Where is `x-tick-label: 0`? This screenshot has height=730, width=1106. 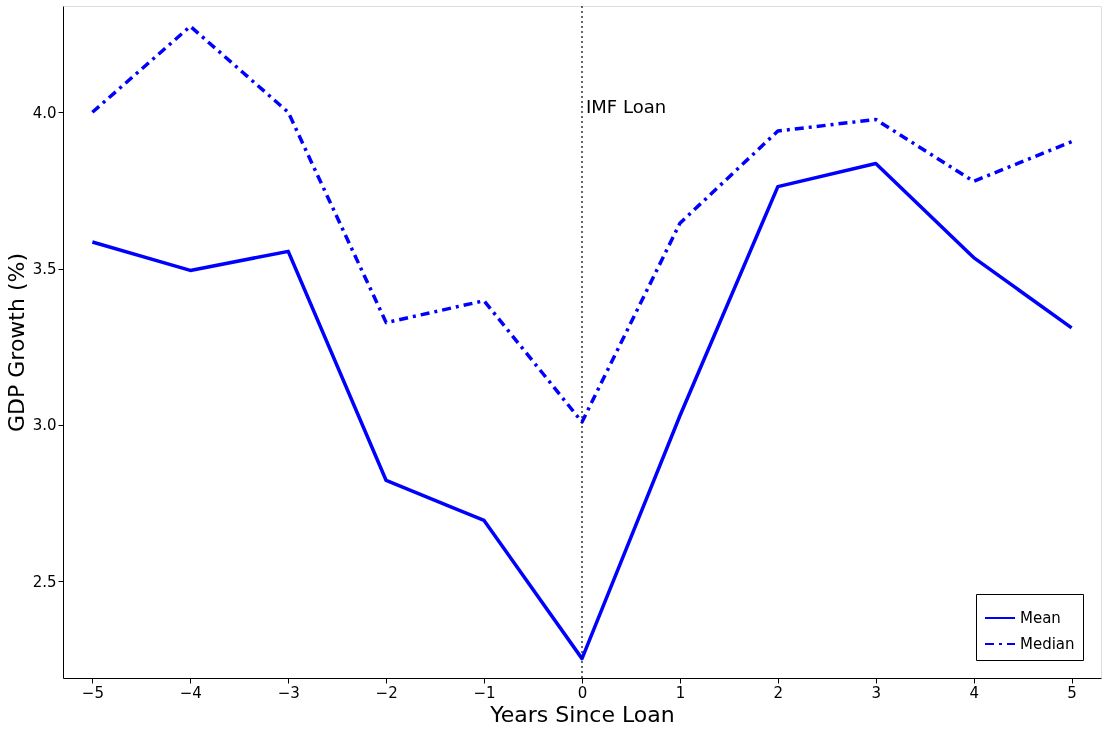 x-tick-label: 0 is located at coordinates (582, 692).